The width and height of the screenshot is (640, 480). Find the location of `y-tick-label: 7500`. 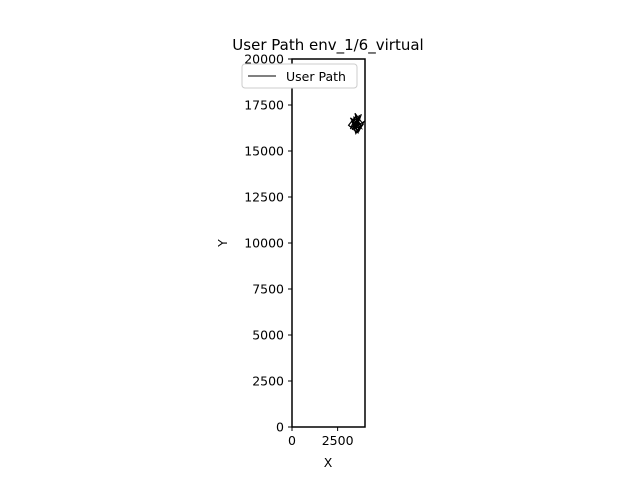

y-tick-label: 7500 is located at coordinates (268, 289).